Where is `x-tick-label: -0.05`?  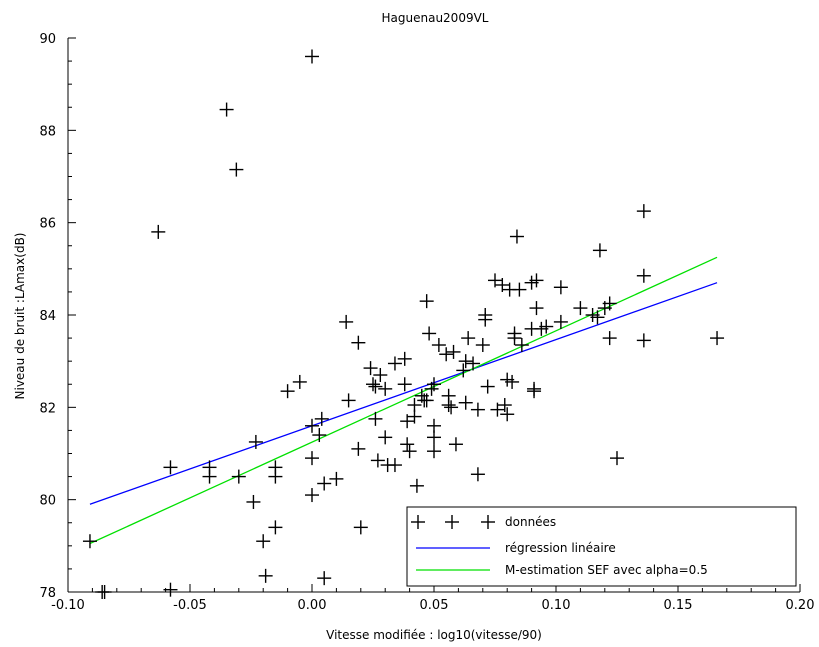
x-tick-label: -0.05 is located at coordinates (190, 605).